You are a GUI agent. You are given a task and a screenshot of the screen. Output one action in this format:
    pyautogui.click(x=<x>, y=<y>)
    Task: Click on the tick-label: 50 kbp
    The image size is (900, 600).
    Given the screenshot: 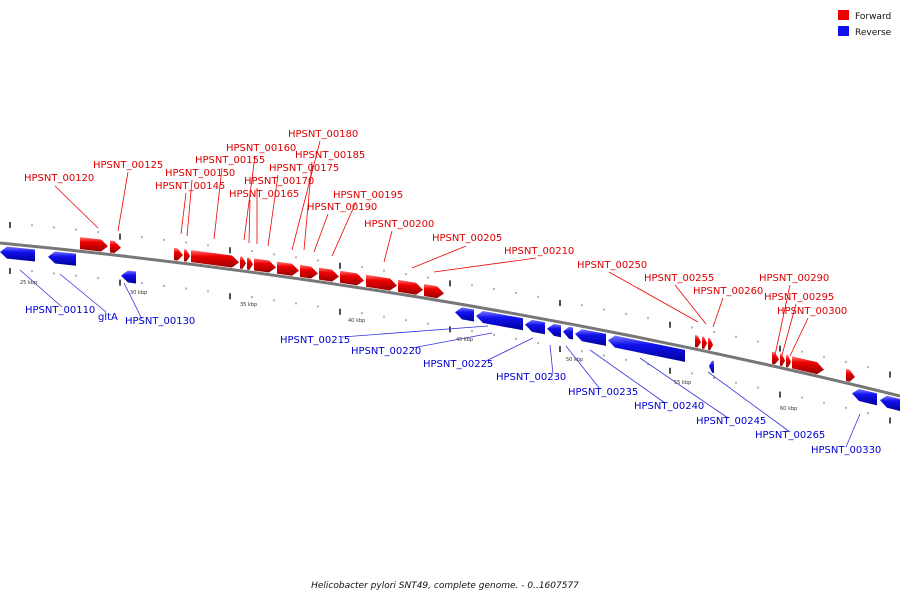 What is the action you would take?
    pyautogui.click(x=574, y=360)
    